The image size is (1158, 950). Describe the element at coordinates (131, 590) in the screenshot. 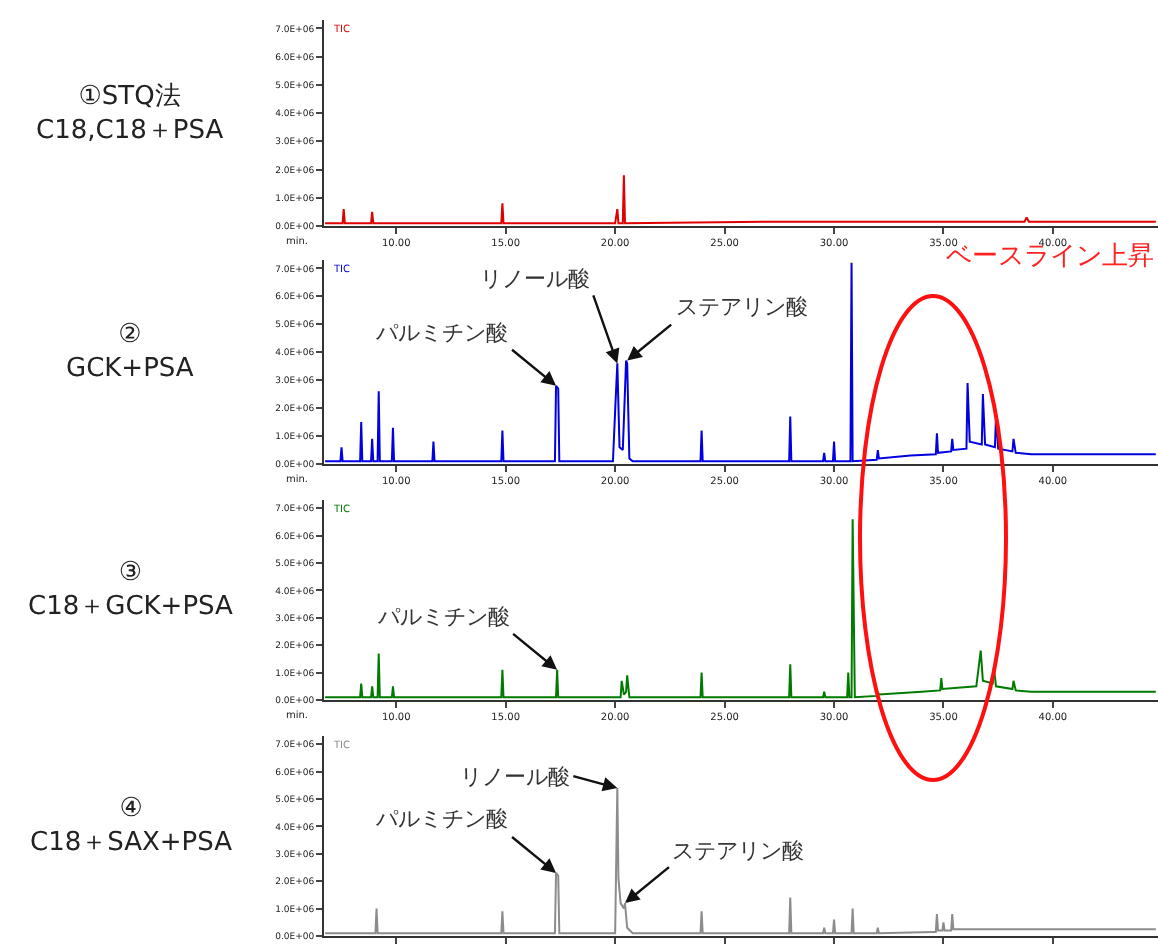

I see `text: ③ C18＋GCK+PSA` at that location.